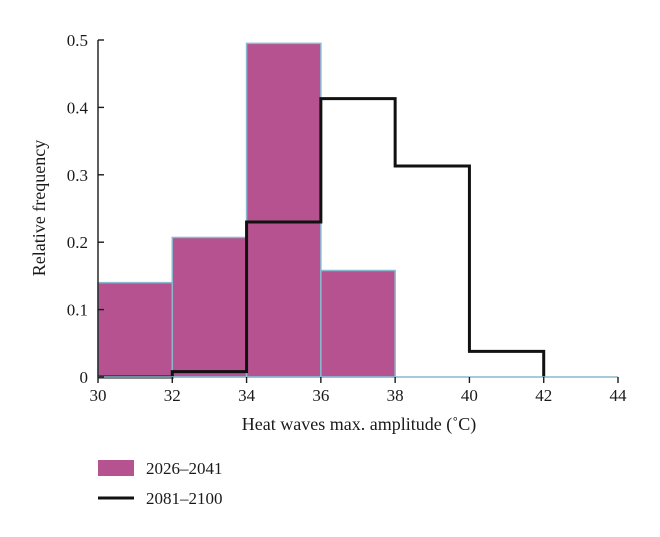  Describe the element at coordinates (247, 395) in the screenshot. I see `x-tick-label: 34` at that location.